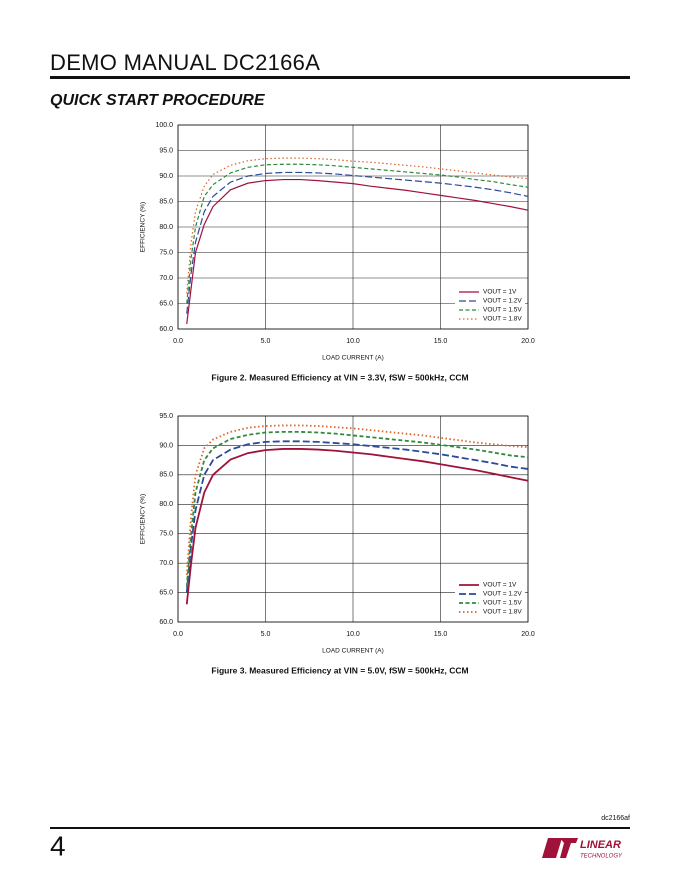 The width and height of the screenshot is (680, 880). Describe the element at coordinates (58, 845) in the screenshot. I see `page-number: 4` at that location.